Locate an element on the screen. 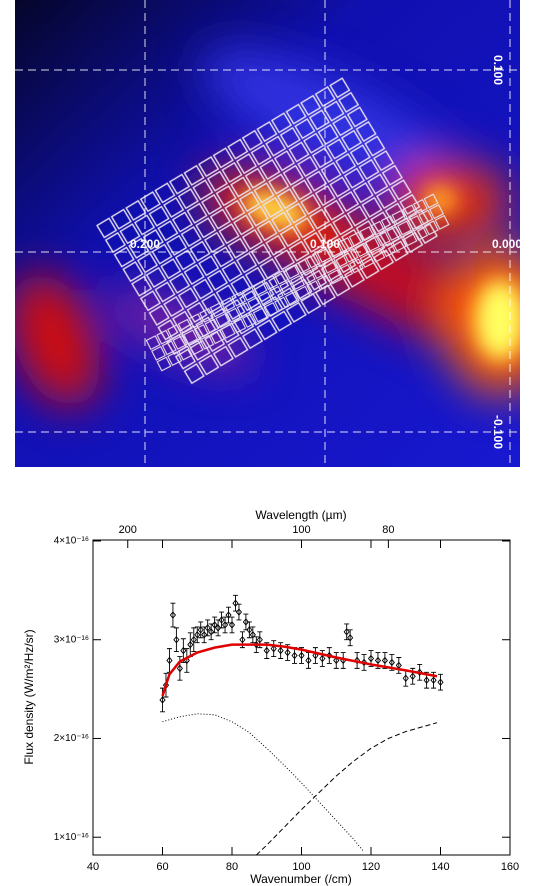 The height and width of the screenshot is (886, 537). x-tick-label: 120 is located at coordinates (371, 867).